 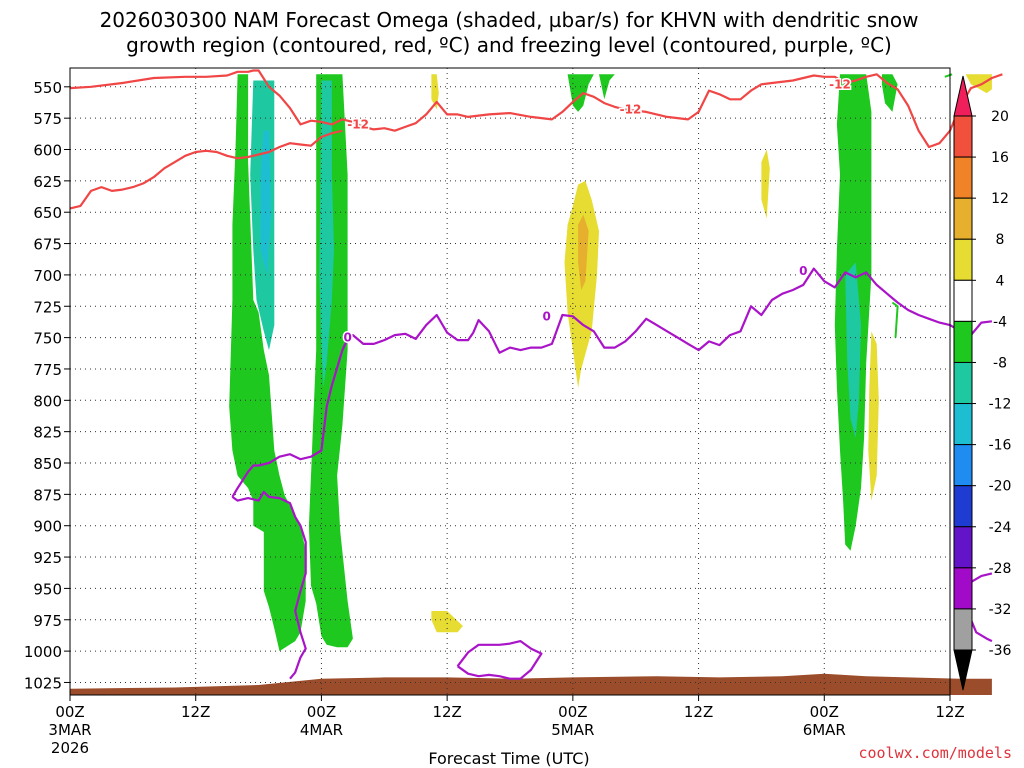 What do you see at coordinates (47, 276) in the screenshot?
I see `y-tick-label-700: 700` at bounding box center [47, 276].